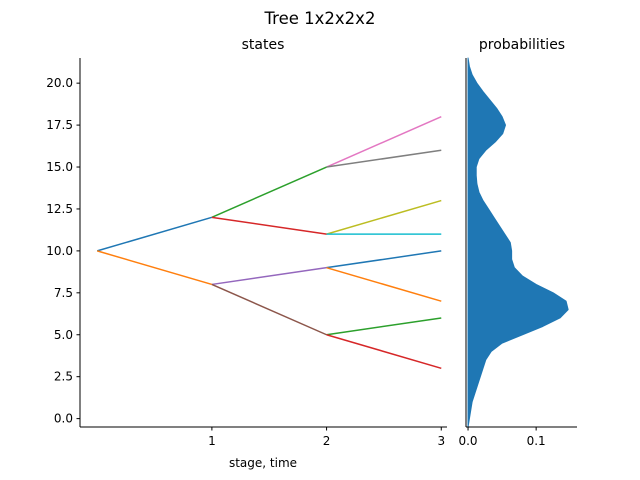 This screenshot has height=480, width=640. Describe the element at coordinates (212, 441) in the screenshot. I see `states-x-tick-label: 1` at that location.